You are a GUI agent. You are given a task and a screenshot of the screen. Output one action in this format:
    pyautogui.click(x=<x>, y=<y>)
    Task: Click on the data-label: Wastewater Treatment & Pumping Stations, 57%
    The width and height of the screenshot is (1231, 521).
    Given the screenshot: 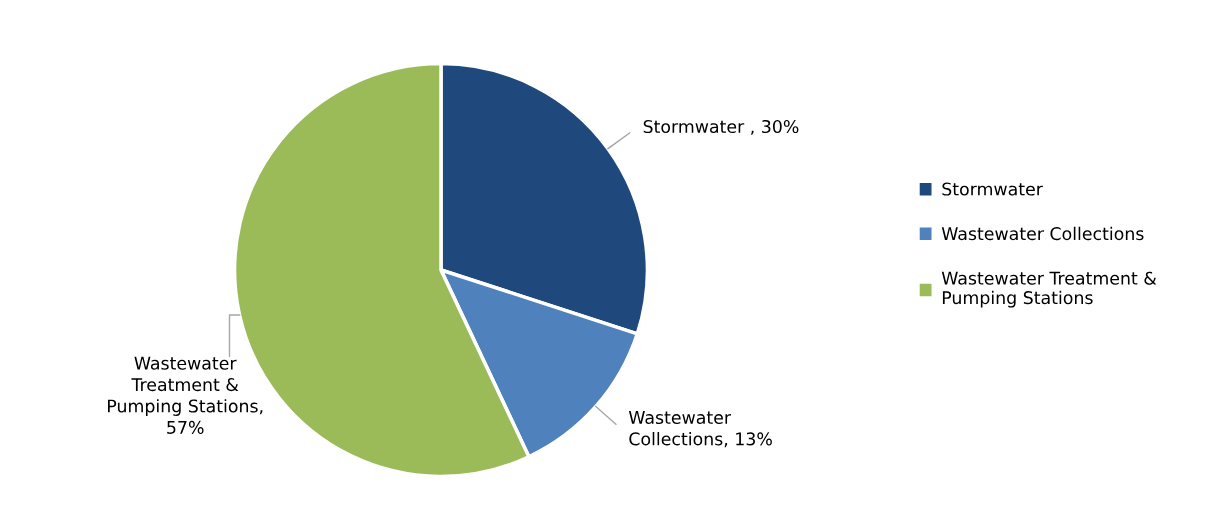 What is the action you would take?
    pyautogui.click(x=185, y=395)
    